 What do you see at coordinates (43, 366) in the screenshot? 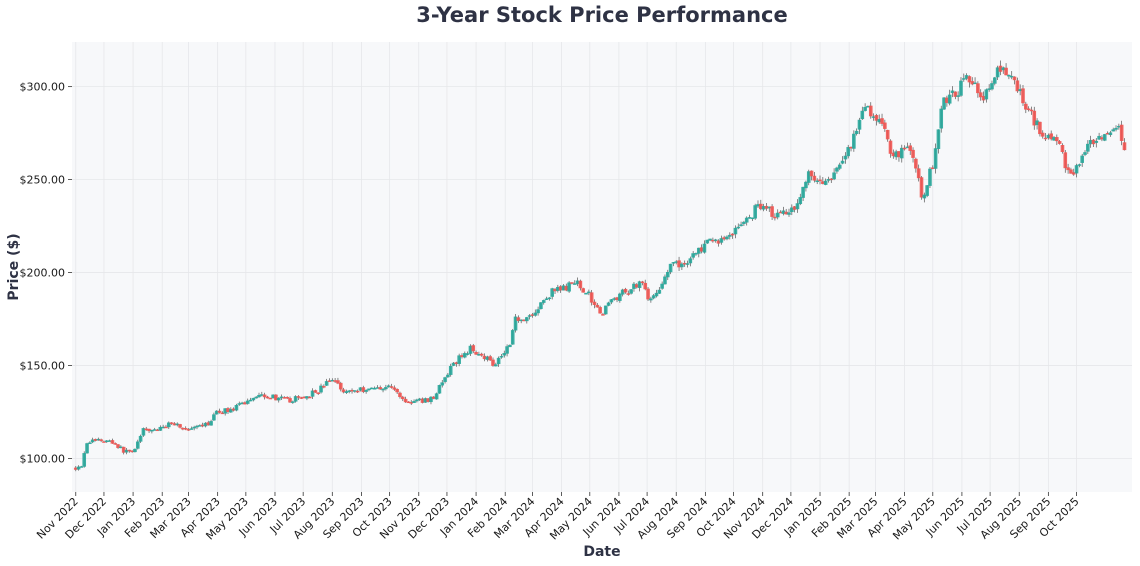
I see `y-tick-label: $150.00` at bounding box center [43, 366].